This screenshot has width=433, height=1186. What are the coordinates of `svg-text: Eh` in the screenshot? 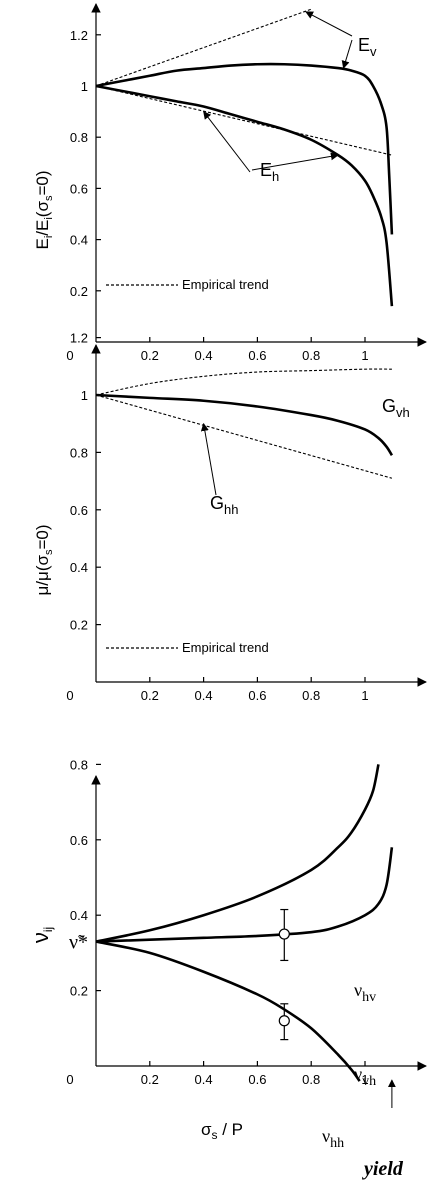 It's located at (269, 172).